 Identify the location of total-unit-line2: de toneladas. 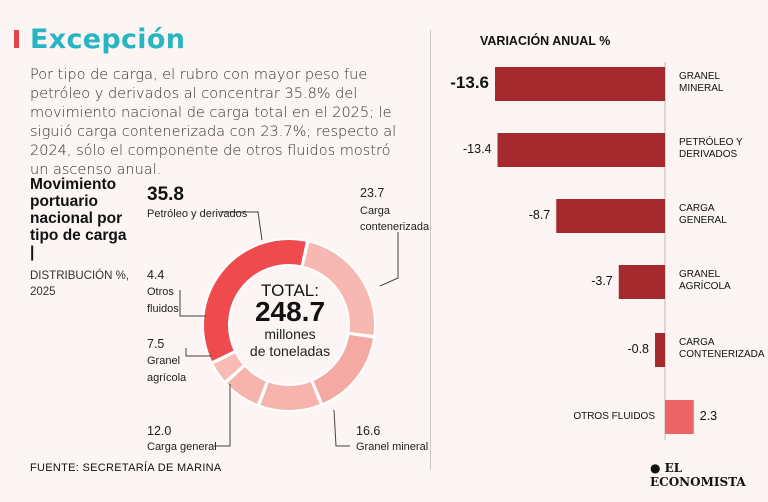
(290, 351).